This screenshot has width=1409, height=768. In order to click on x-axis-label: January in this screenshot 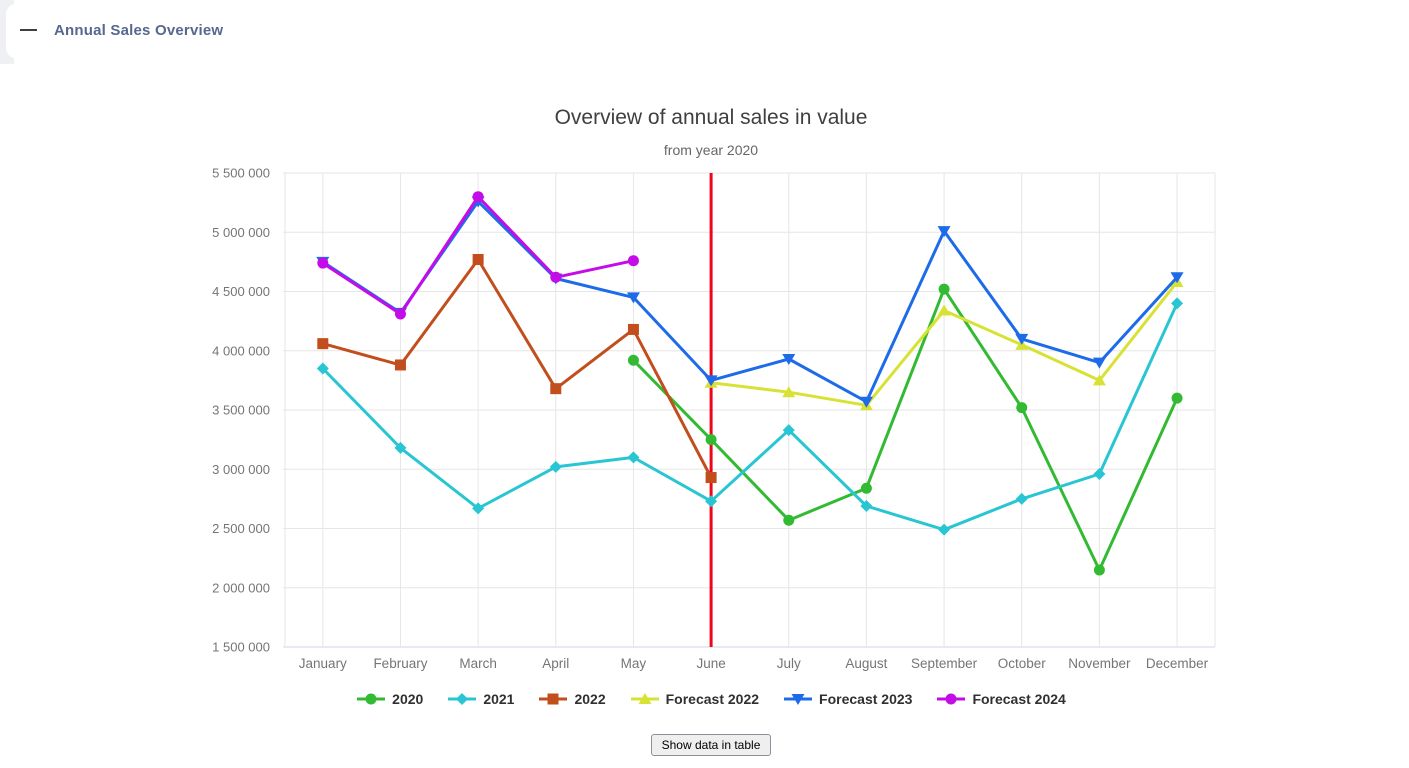, I will do `click(323, 663)`.